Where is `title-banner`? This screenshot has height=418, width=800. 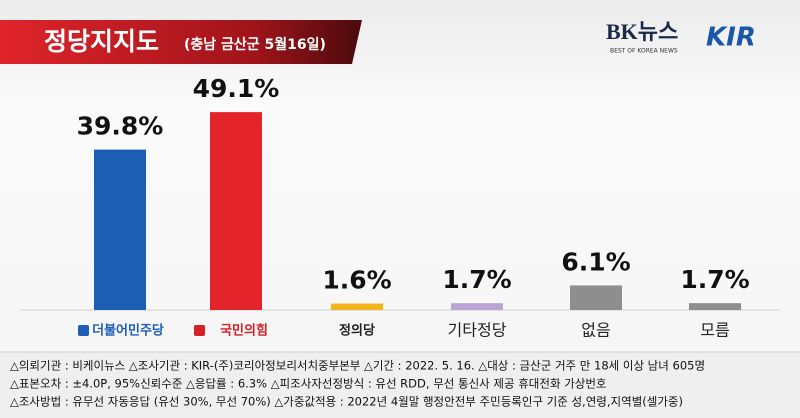 title-banner is located at coordinates (181, 42).